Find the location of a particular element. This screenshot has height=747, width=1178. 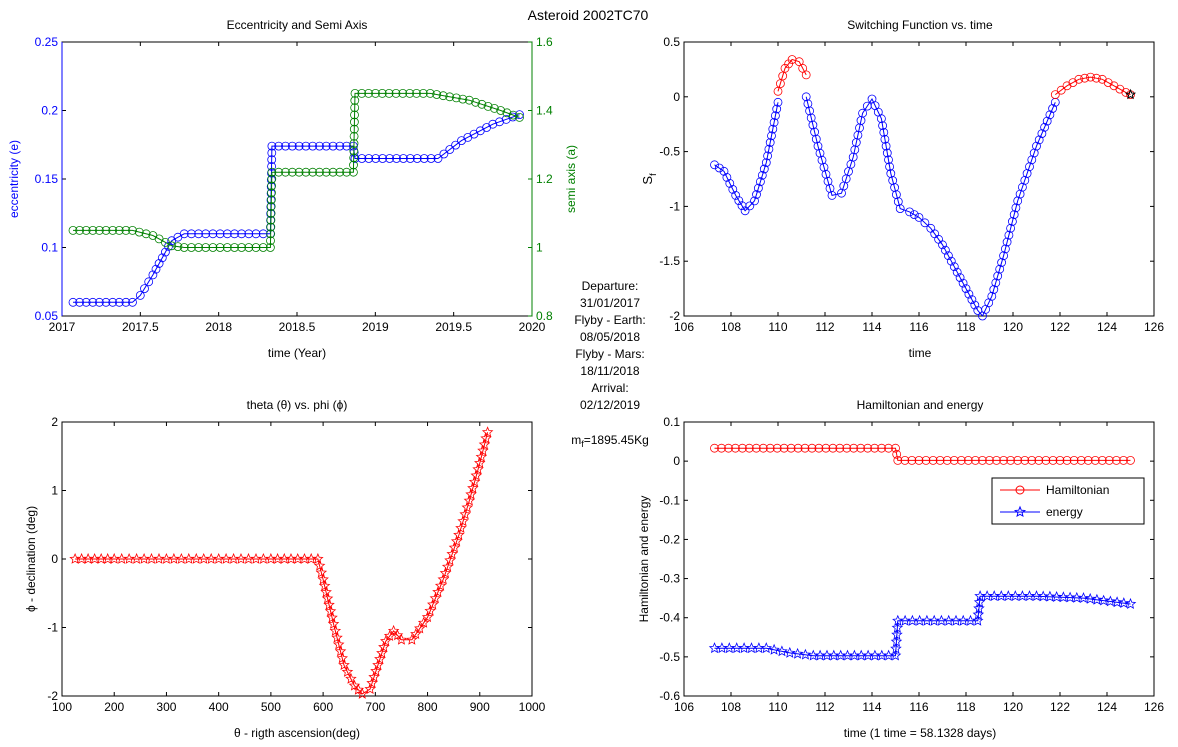

series-group is located at coordinates (296, 198).